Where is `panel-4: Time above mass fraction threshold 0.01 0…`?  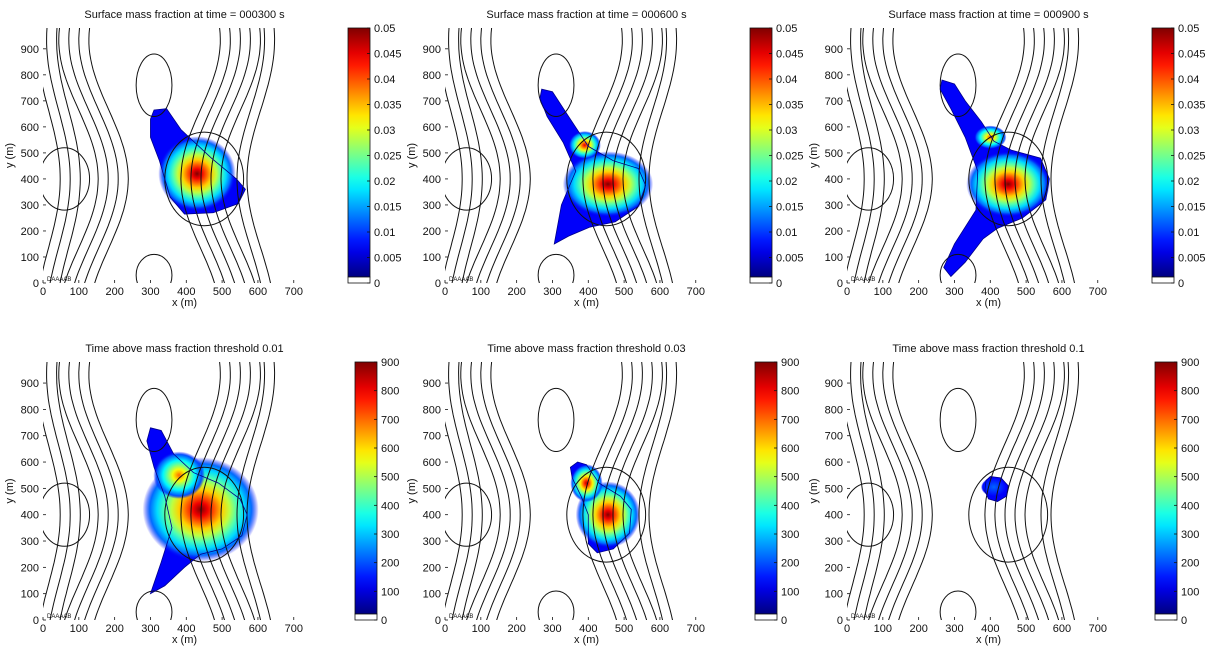 panel-4: Time above mass fraction threshold 0.01 0… is located at coordinates (201, 494).